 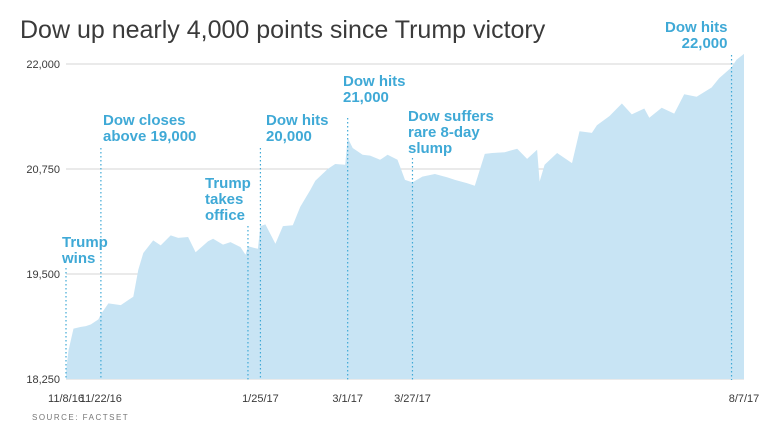 I want to click on annotation-line-text: Dow closes, so click(x=144, y=120).